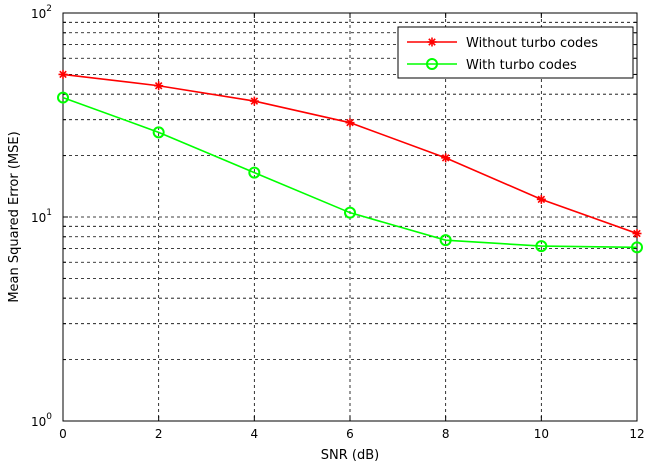 This screenshot has width=650, height=467. I want to click on legend-item: With turbo codes, so click(492, 65).